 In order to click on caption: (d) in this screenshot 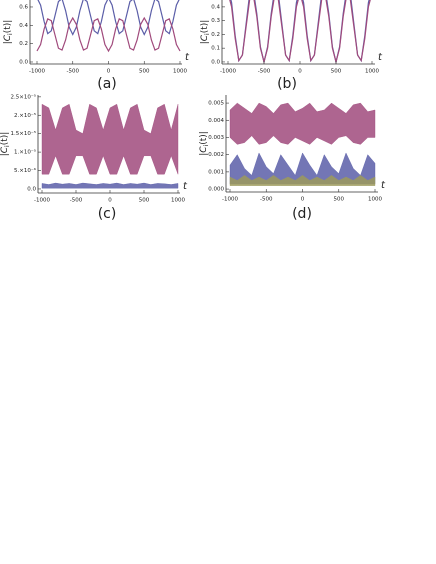, I will do `click(302, 214)`.